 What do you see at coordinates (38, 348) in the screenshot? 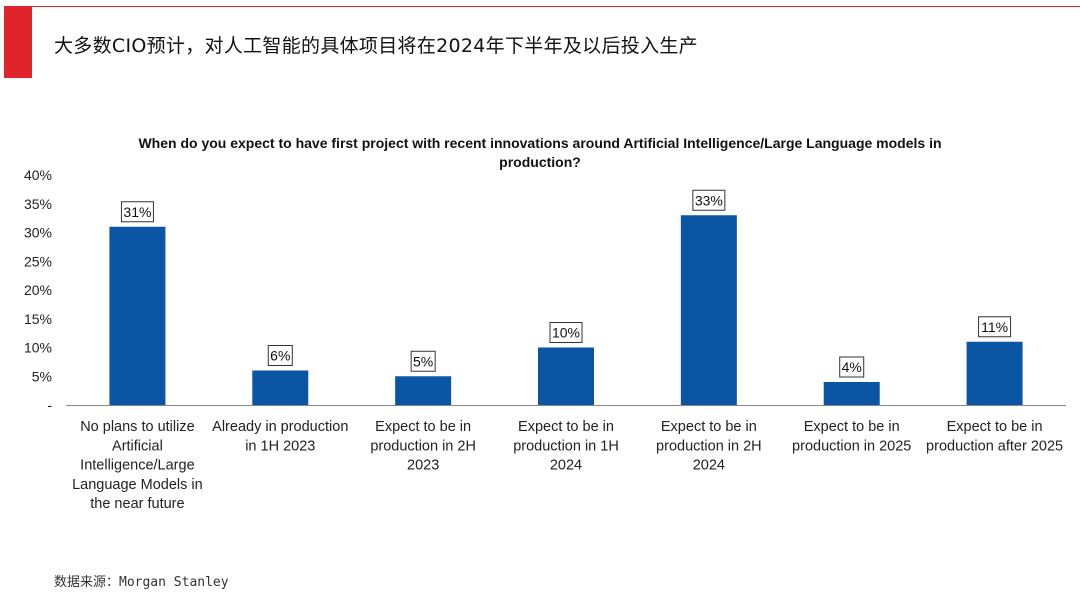
I see `y-tick-label: 10%` at bounding box center [38, 348].